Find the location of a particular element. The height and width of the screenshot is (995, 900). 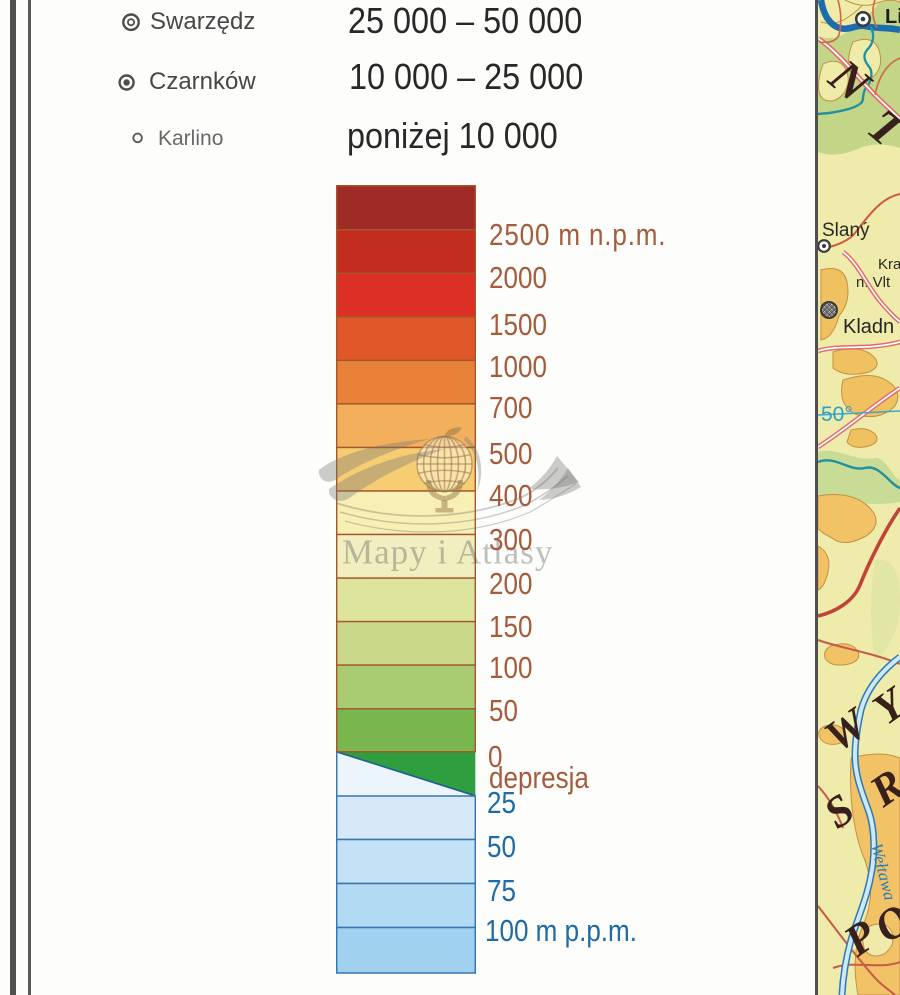

svg-text: Slaný is located at coordinates (846, 230).